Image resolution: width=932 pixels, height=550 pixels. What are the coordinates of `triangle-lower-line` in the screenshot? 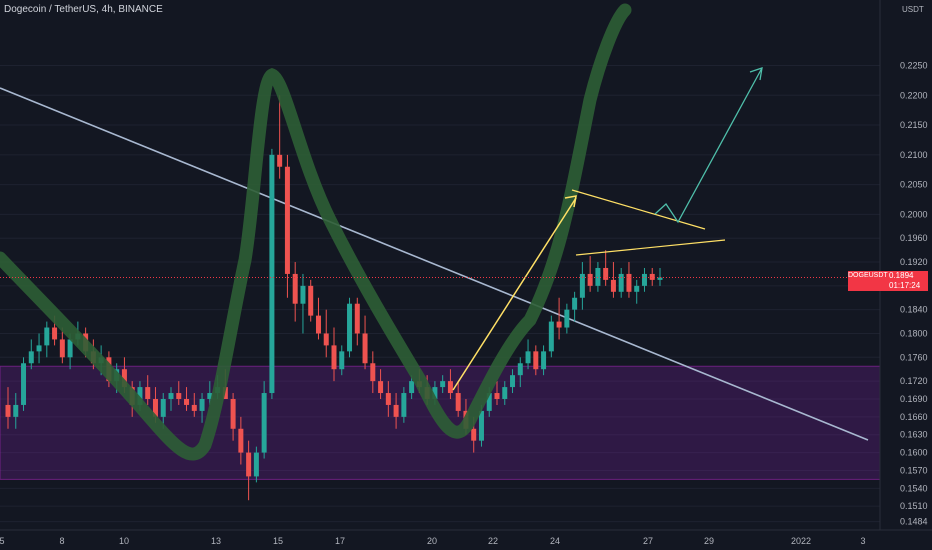 It's located at (650, 247).